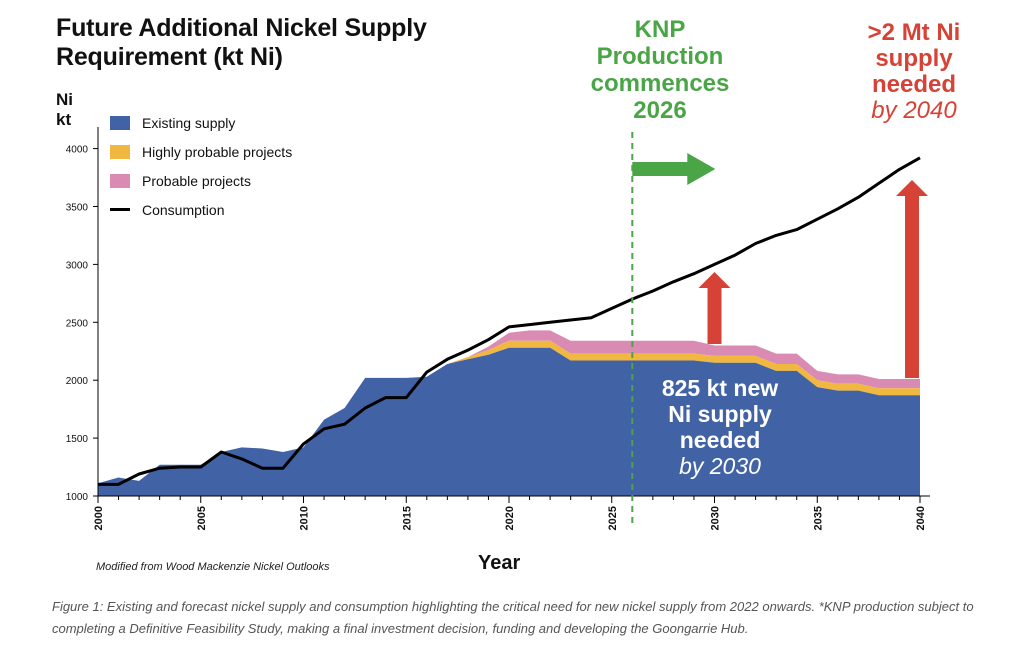  I want to click on y-tick-label: 2500, so click(77, 323).